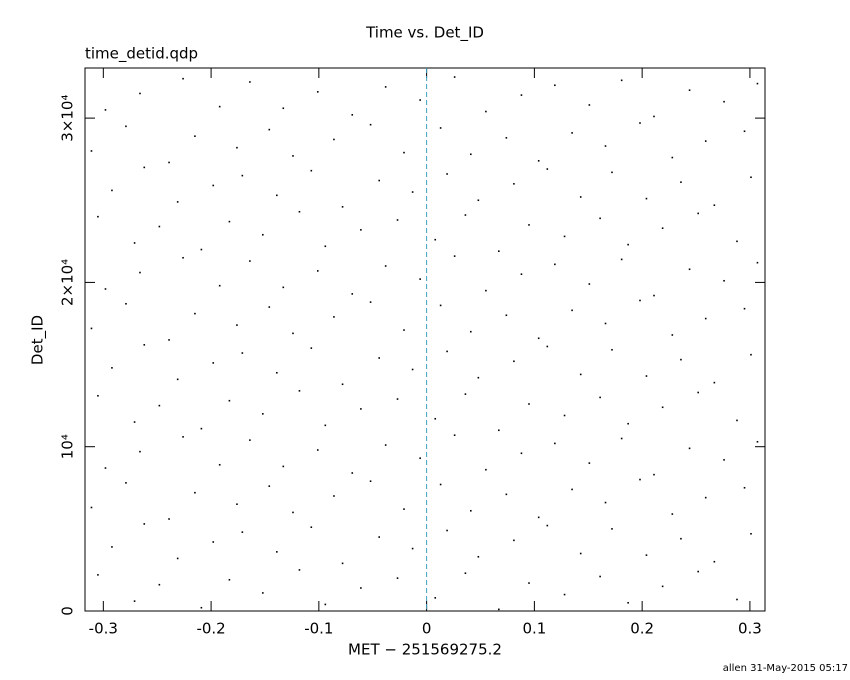  What do you see at coordinates (425, 650) in the screenshot?
I see `x-axis-label: MET − 251569275.2` at bounding box center [425, 650].